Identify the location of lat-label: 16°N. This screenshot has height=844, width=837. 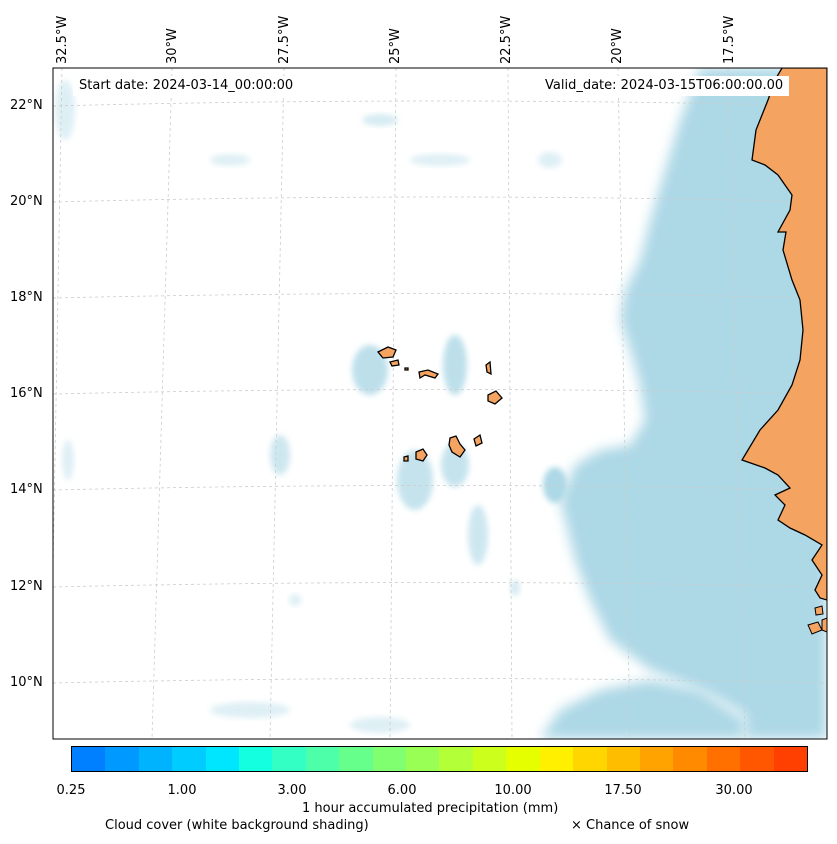
(26, 393).